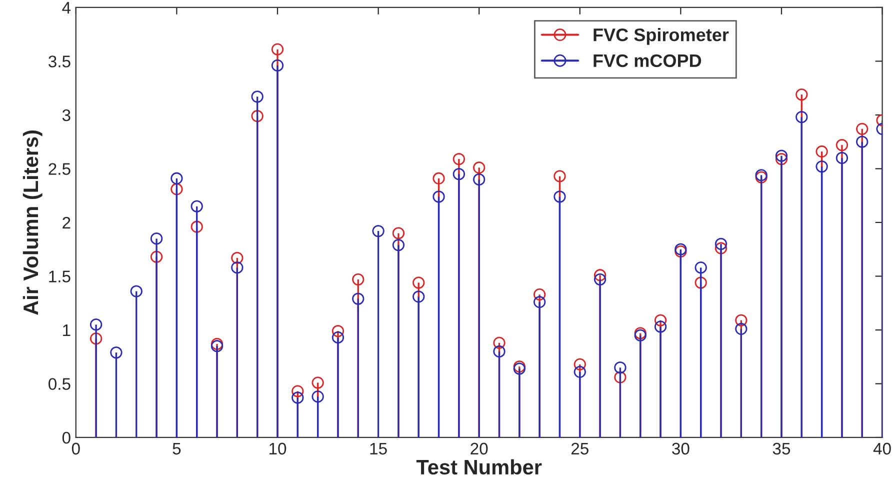  I want to click on x-tick-label: 25, so click(579, 448).